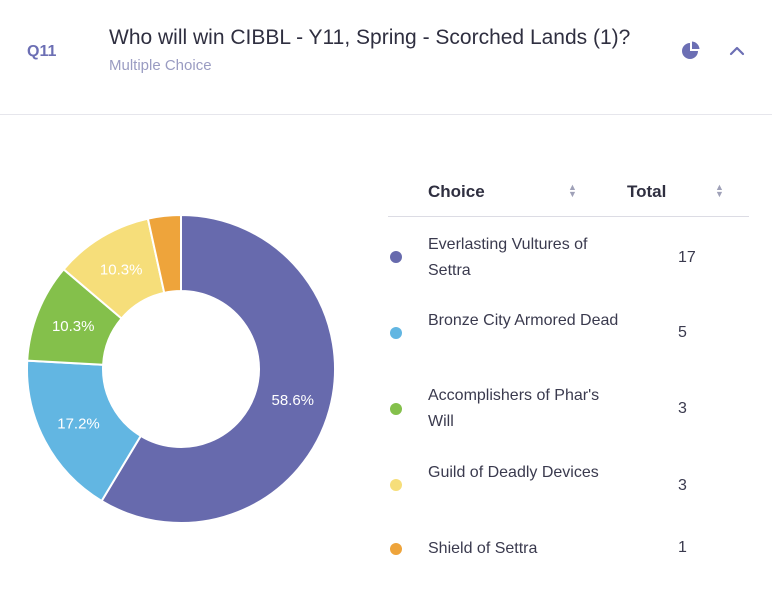 The image size is (772, 597). Describe the element at coordinates (647, 191) in the screenshot. I see `column-header-total: Total` at that location.